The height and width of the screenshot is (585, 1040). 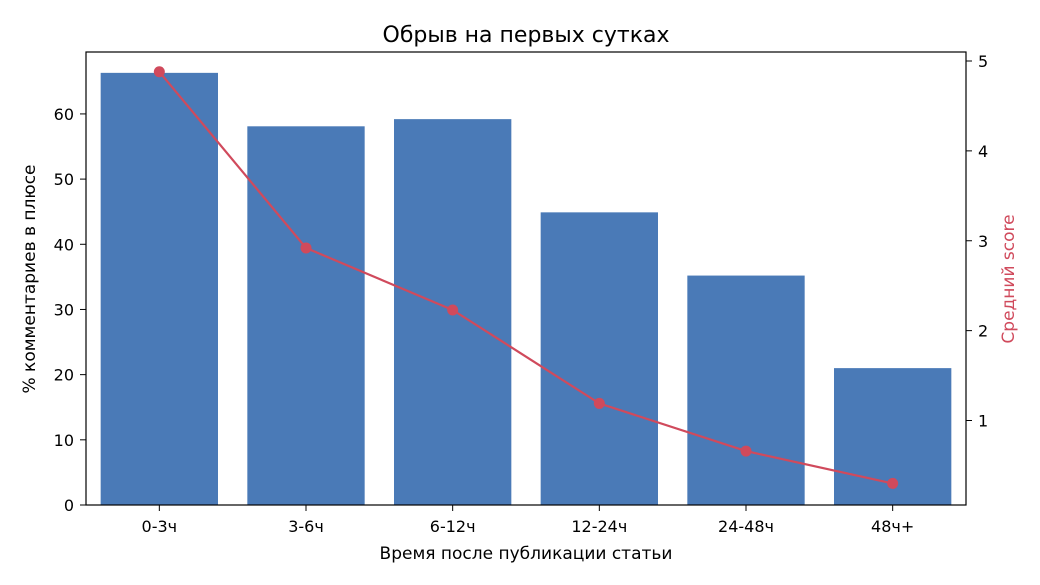 I want to click on bar-3-6ч, so click(x=306, y=315).